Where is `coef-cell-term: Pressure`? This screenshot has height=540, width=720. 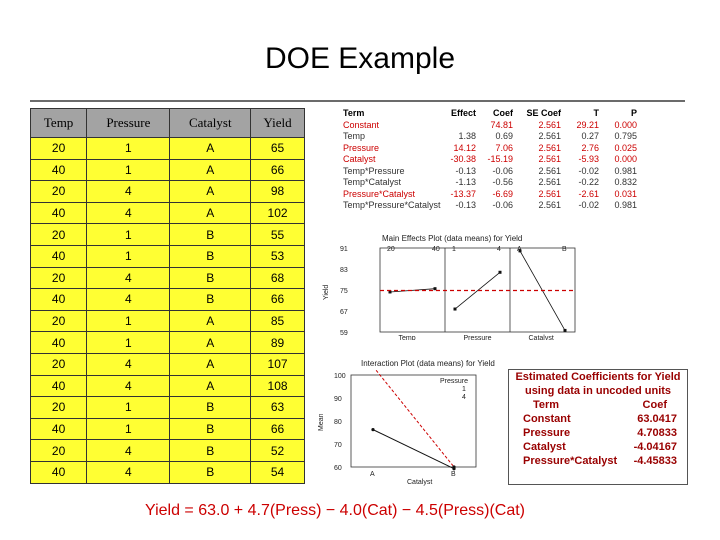
coef-cell-term: Pressure is located at coordinates (361, 147).